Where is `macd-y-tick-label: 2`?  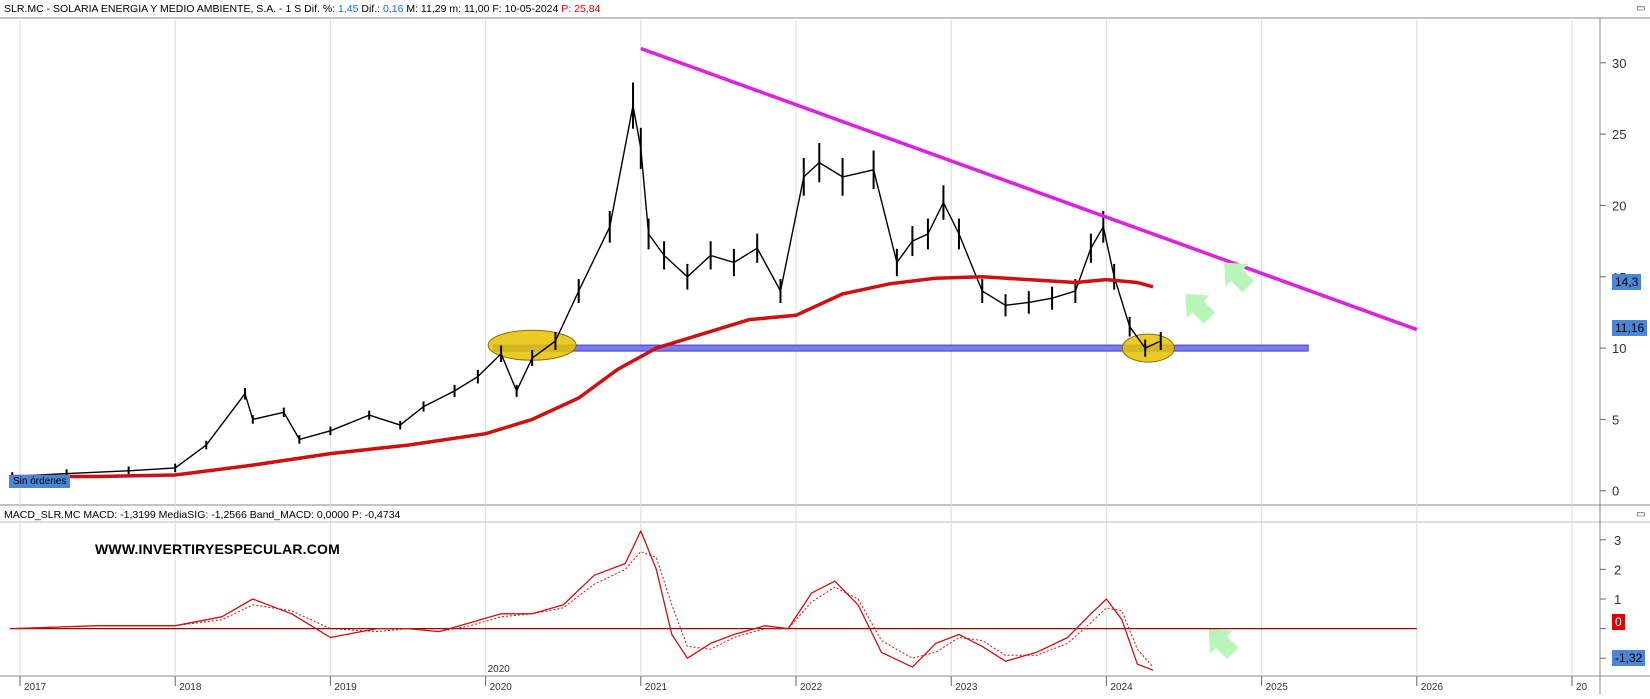 macd-y-tick-label: 2 is located at coordinates (1617, 569).